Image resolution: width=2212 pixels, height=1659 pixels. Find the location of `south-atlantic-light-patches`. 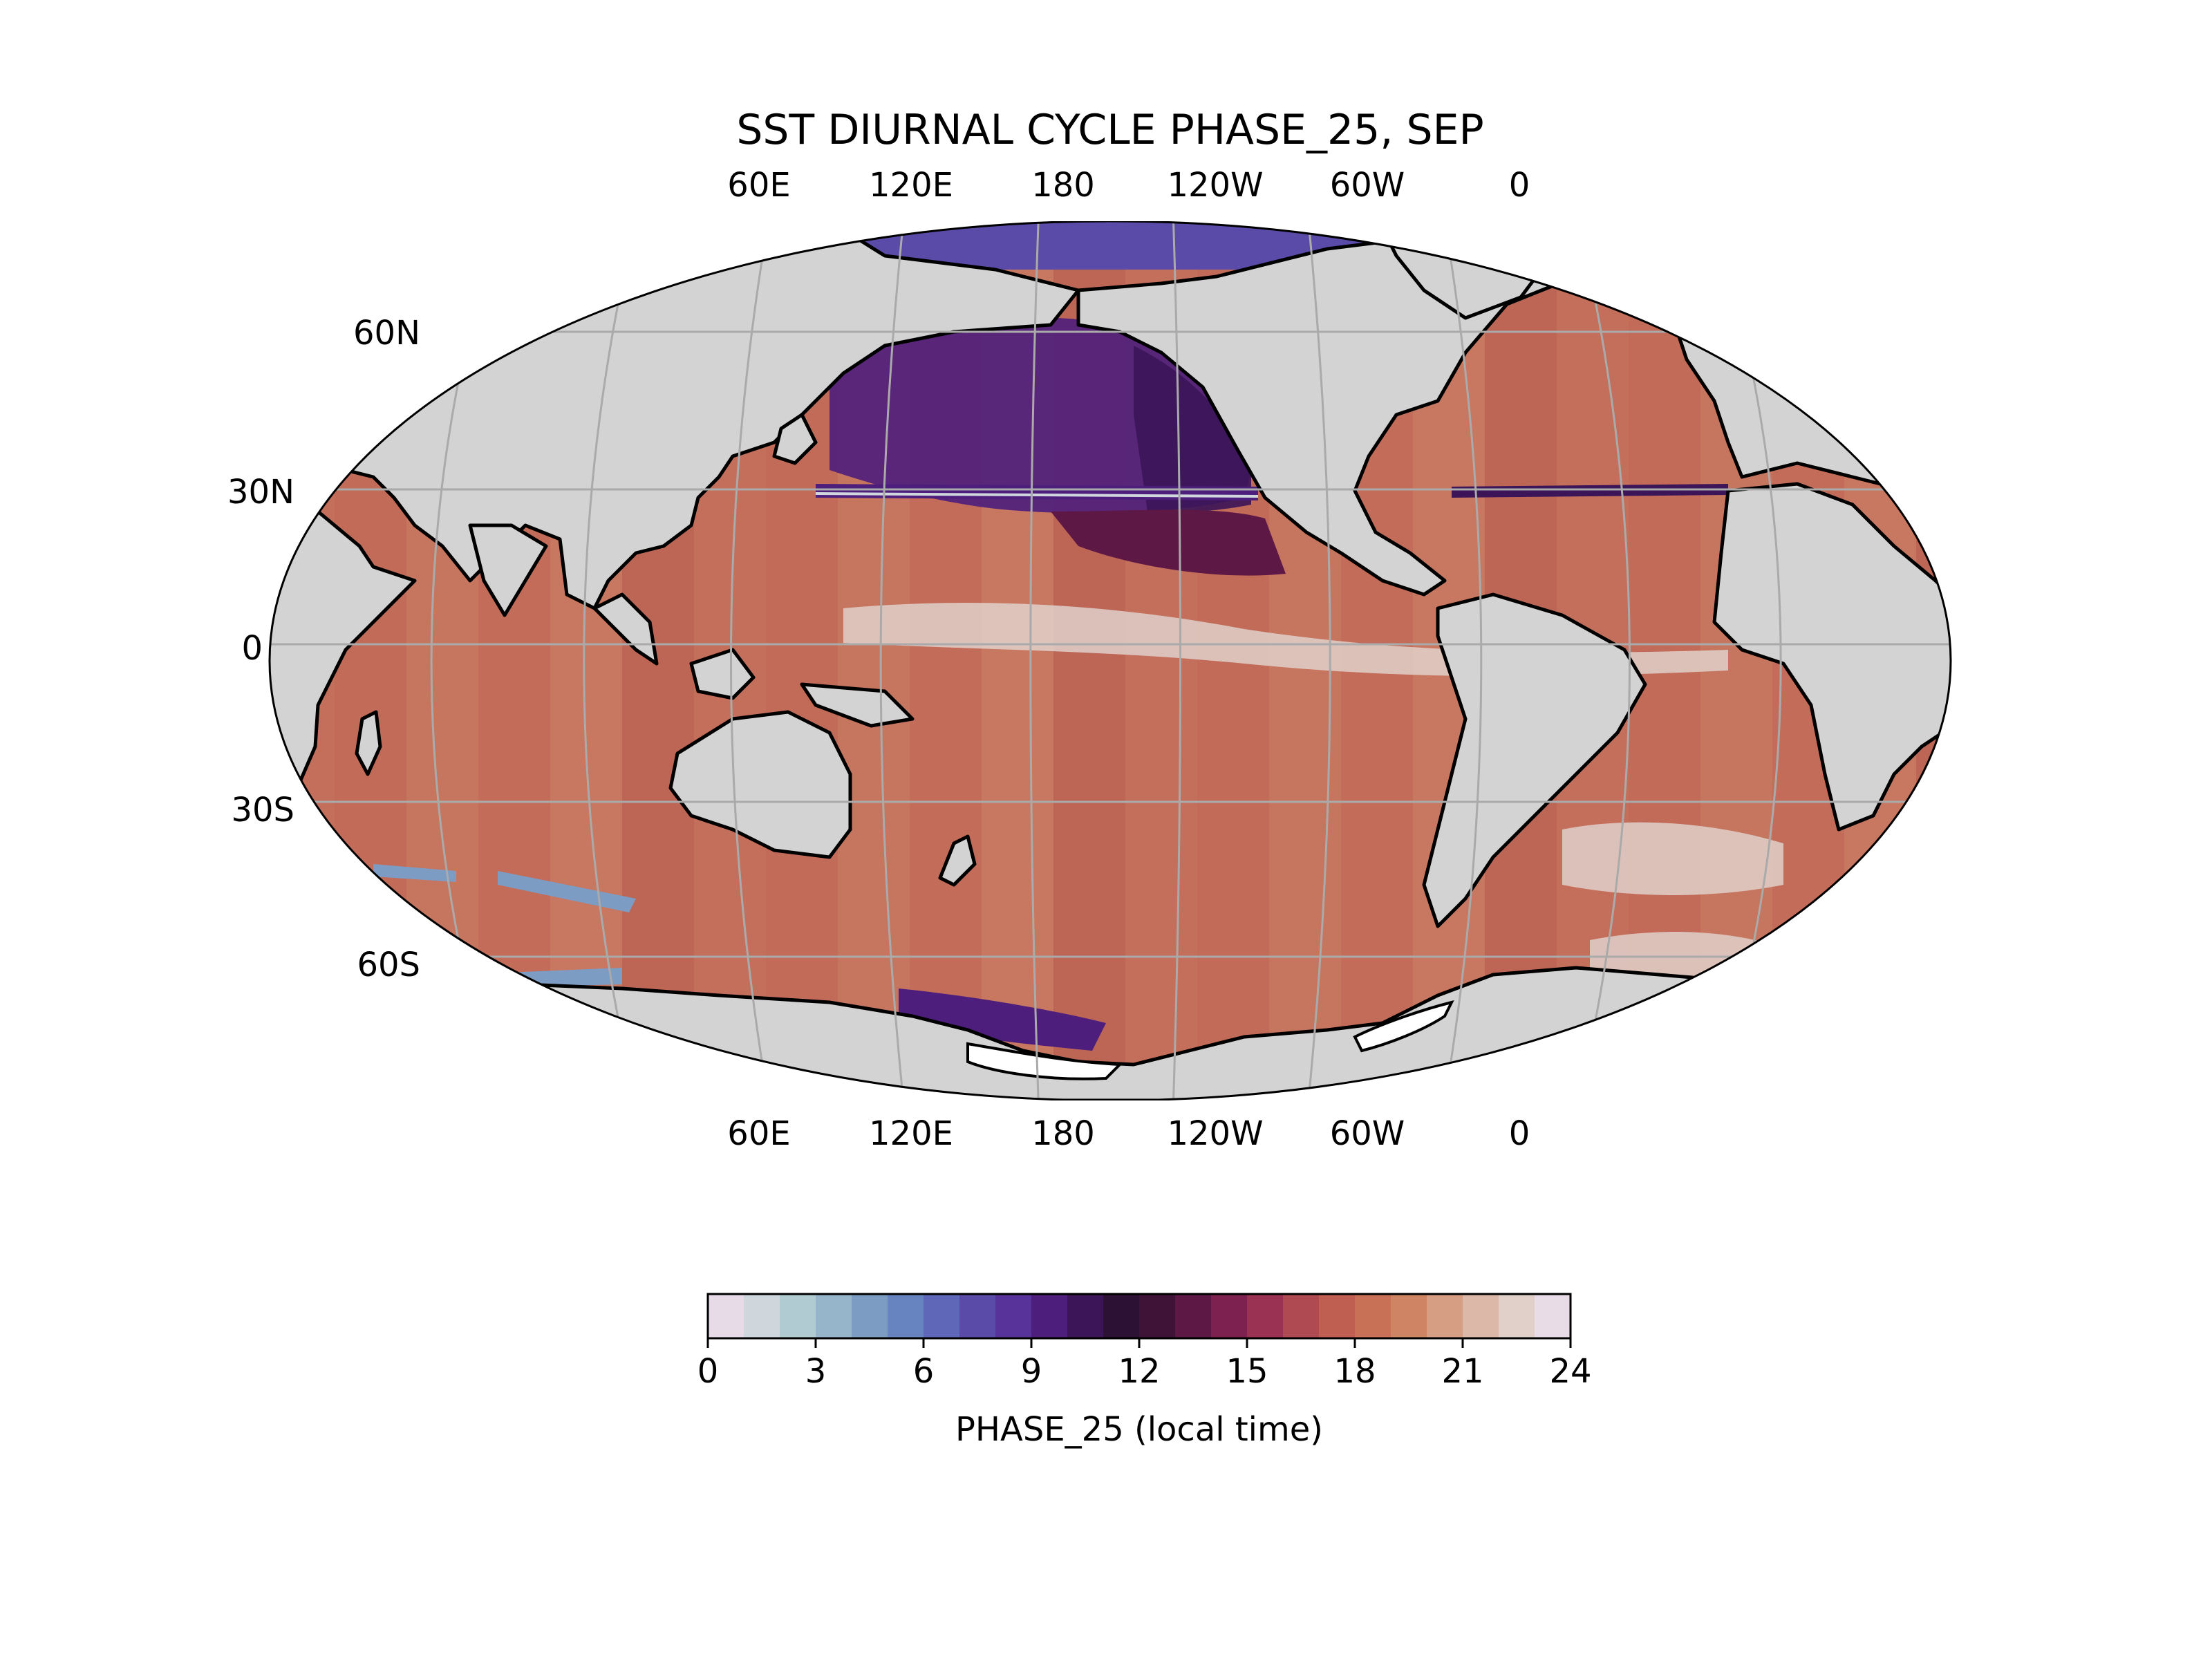

south-atlantic-light-patches is located at coordinates (1680, 903).